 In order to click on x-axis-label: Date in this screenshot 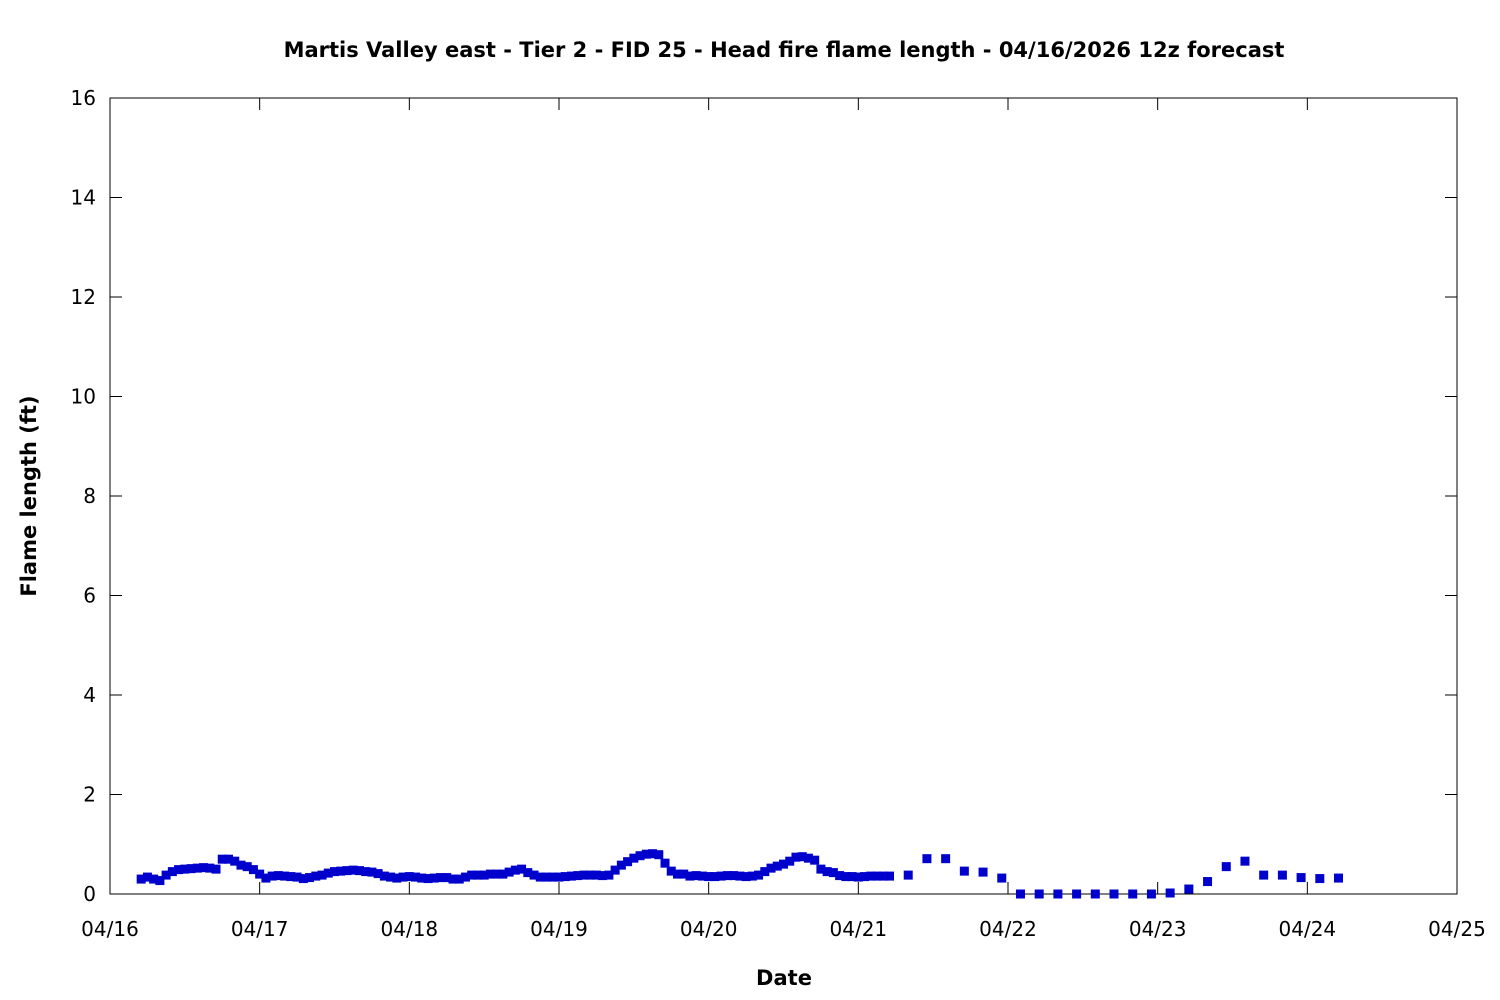, I will do `click(784, 978)`.